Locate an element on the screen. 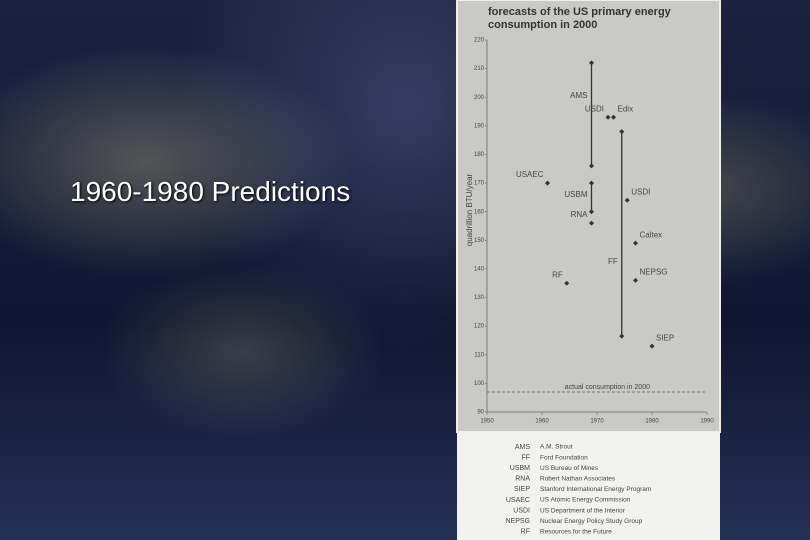 The width and height of the screenshot is (810, 540). legend-name: US Department of the Interior is located at coordinates (583, 510).